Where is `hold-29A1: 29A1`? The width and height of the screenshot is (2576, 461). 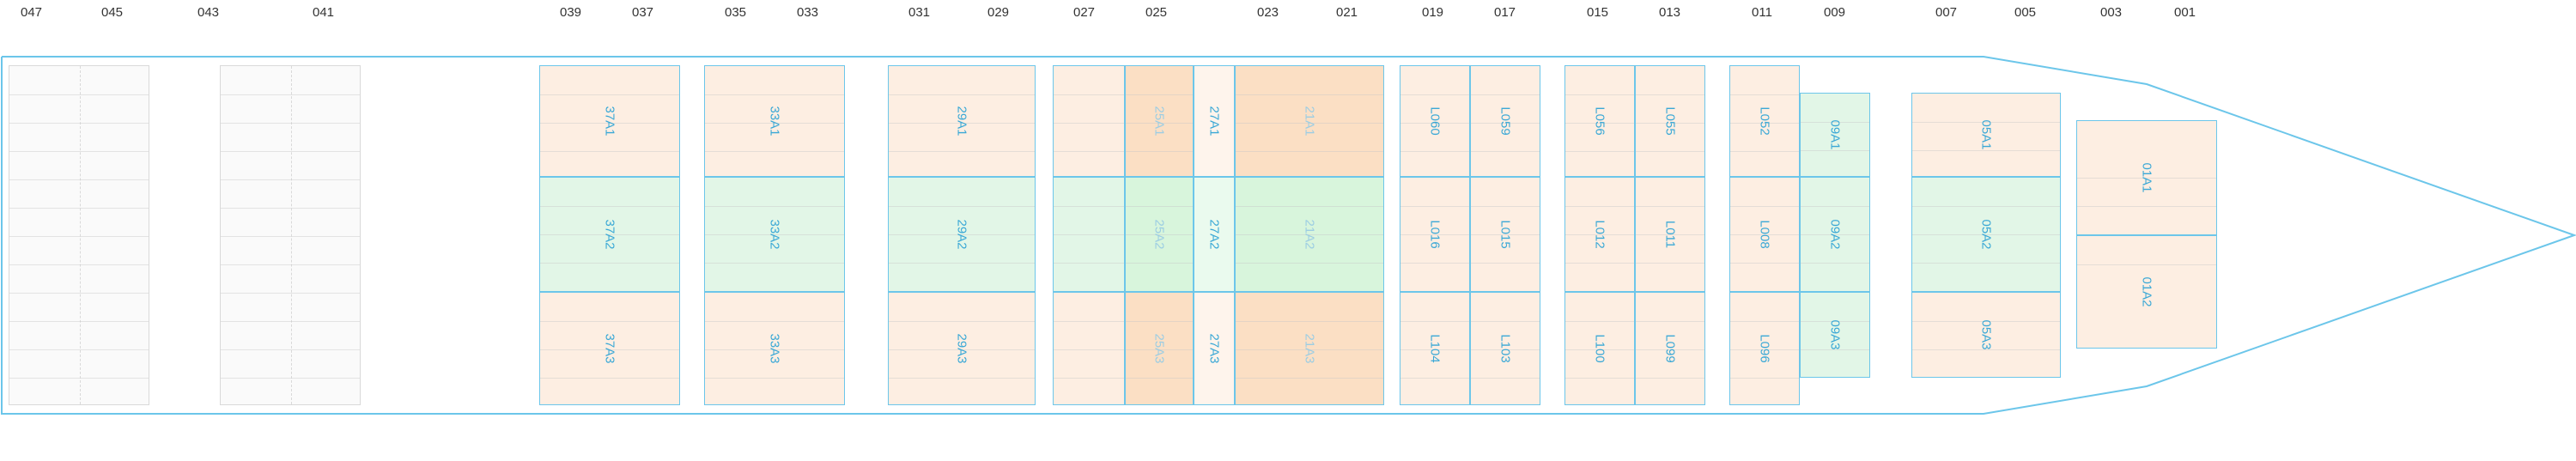
hold-29A1: 29A1 is located at coordinates (962, 121).